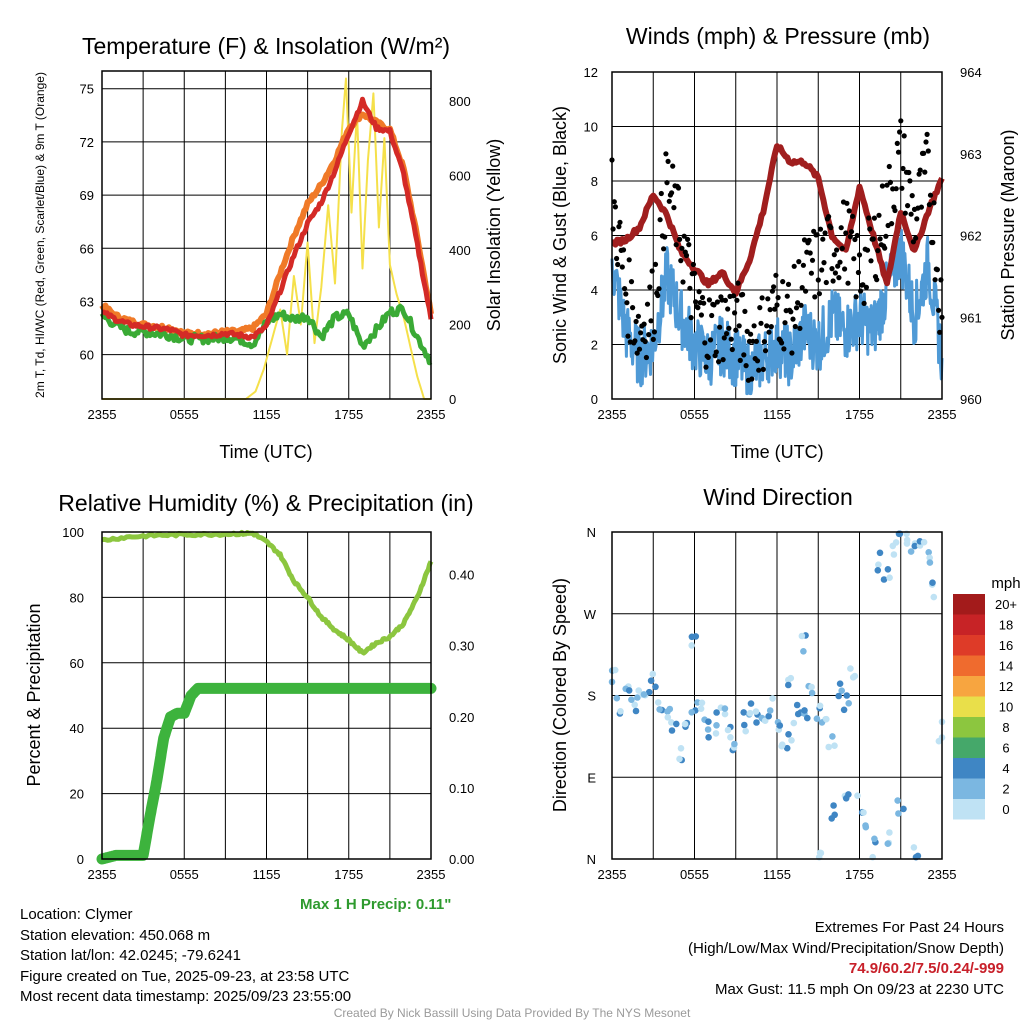  Describe the element at coordinates (267, 218) in the screenshot. I see `series-2m-t` at that location.